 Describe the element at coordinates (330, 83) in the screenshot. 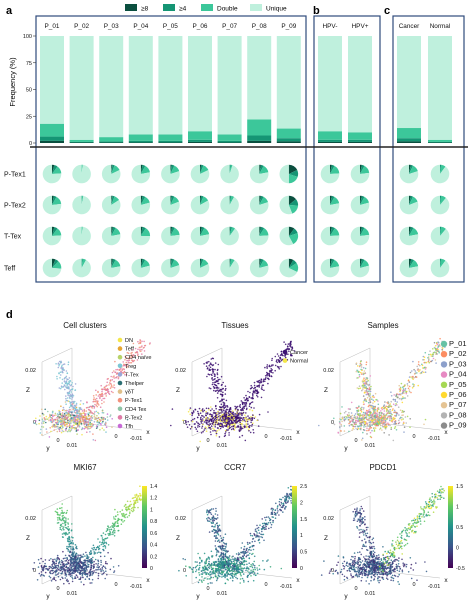

I see `bar-segment-unique` at that location.